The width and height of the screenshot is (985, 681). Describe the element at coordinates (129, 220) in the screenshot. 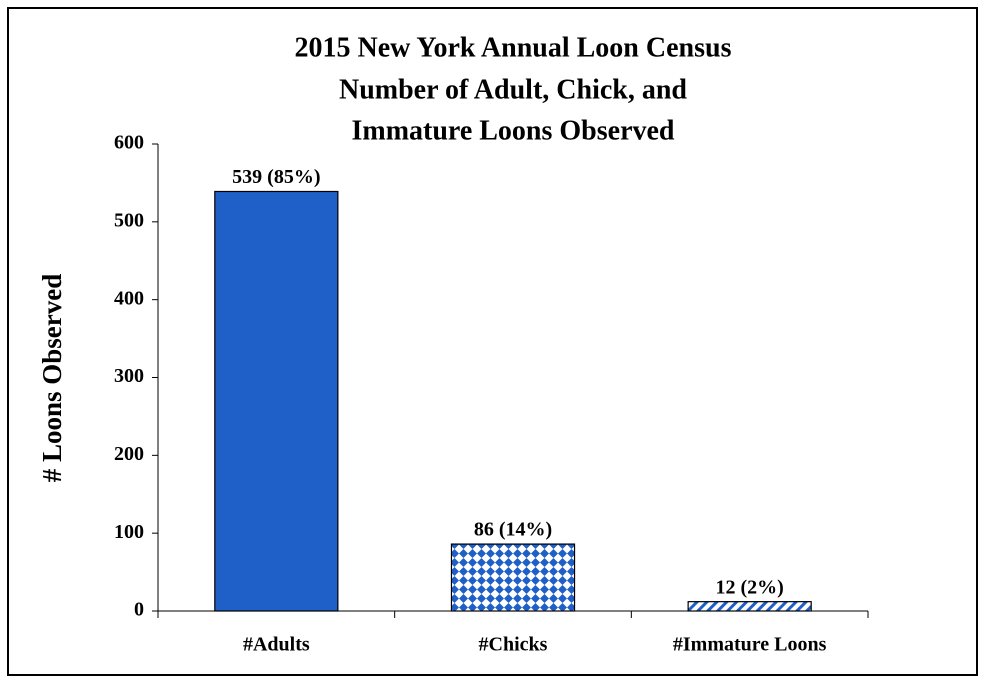

I see `y-tick-label: 500` at that location.